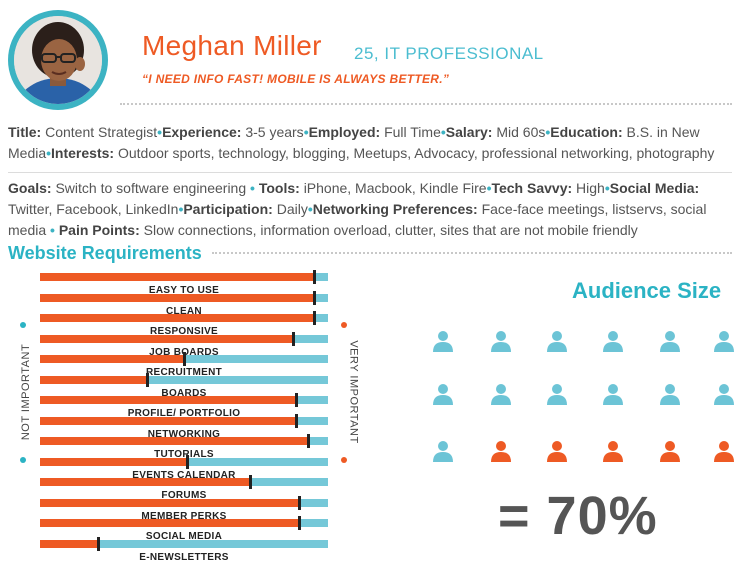  I want to click on avatar, so click(58, 60).